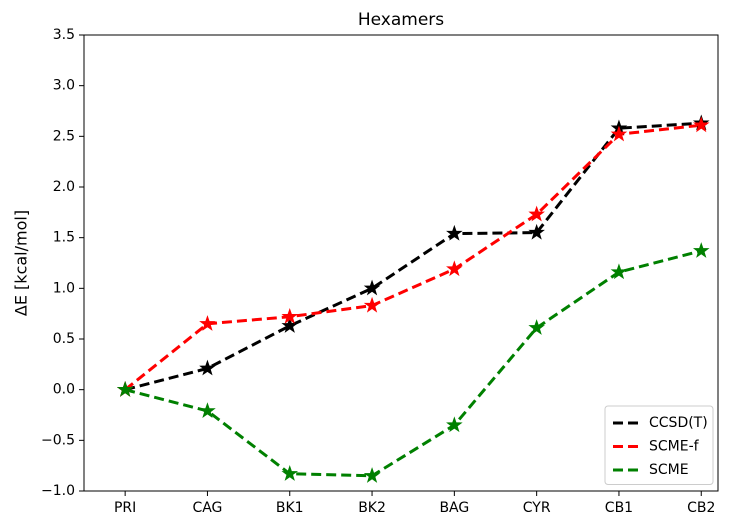 The height and width of the screenshot is (514, 734). Describe the element at coordinates (678, 423) in the screenshot. I see `legend-label: CCSD(T)` at that location.